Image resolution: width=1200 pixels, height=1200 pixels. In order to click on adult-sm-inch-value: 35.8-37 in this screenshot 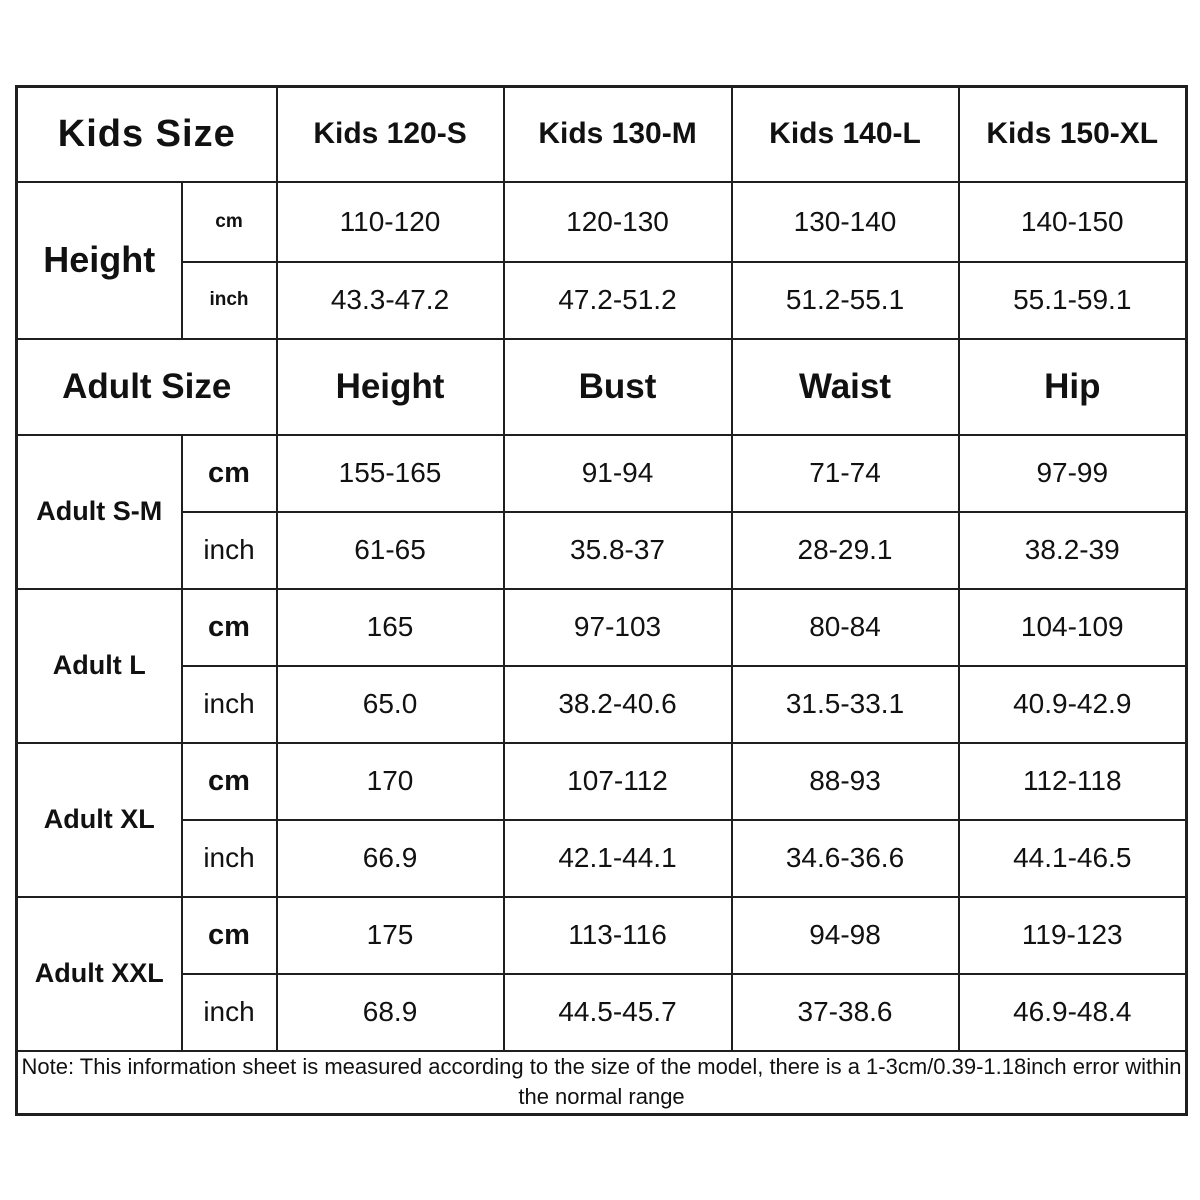, I will do `click(617, 550)`.